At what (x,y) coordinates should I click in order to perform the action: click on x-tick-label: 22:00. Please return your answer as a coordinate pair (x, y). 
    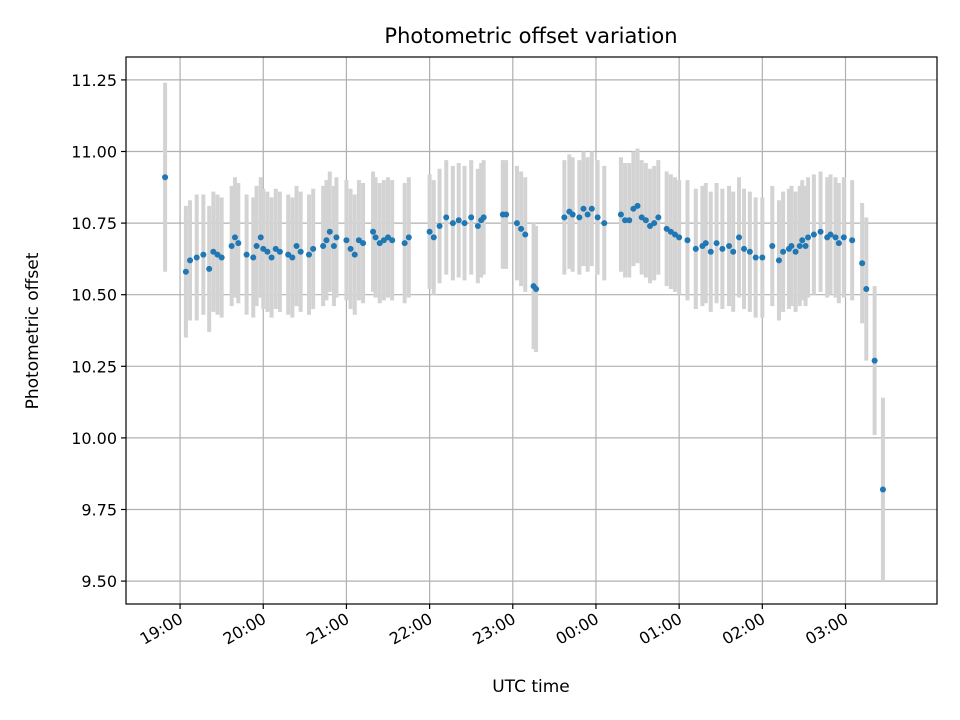
    Looking at the image, I should click on (410, 629).